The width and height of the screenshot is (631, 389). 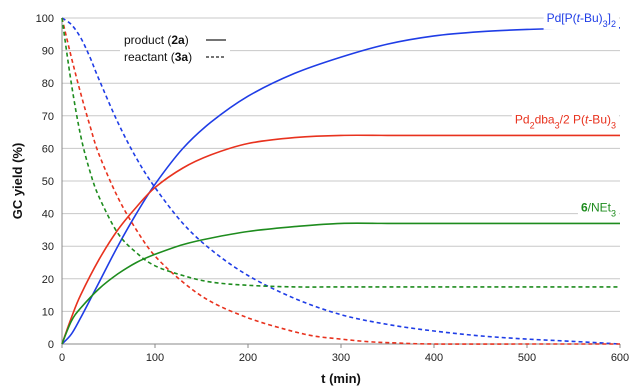 I want to click on series-label-part: /2 P(, so click(x=572, y=119).